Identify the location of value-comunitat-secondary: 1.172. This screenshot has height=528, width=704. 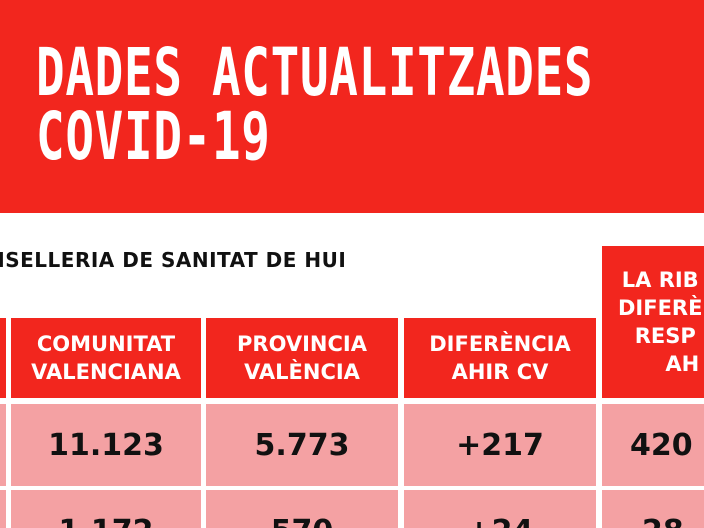
(106, 509).